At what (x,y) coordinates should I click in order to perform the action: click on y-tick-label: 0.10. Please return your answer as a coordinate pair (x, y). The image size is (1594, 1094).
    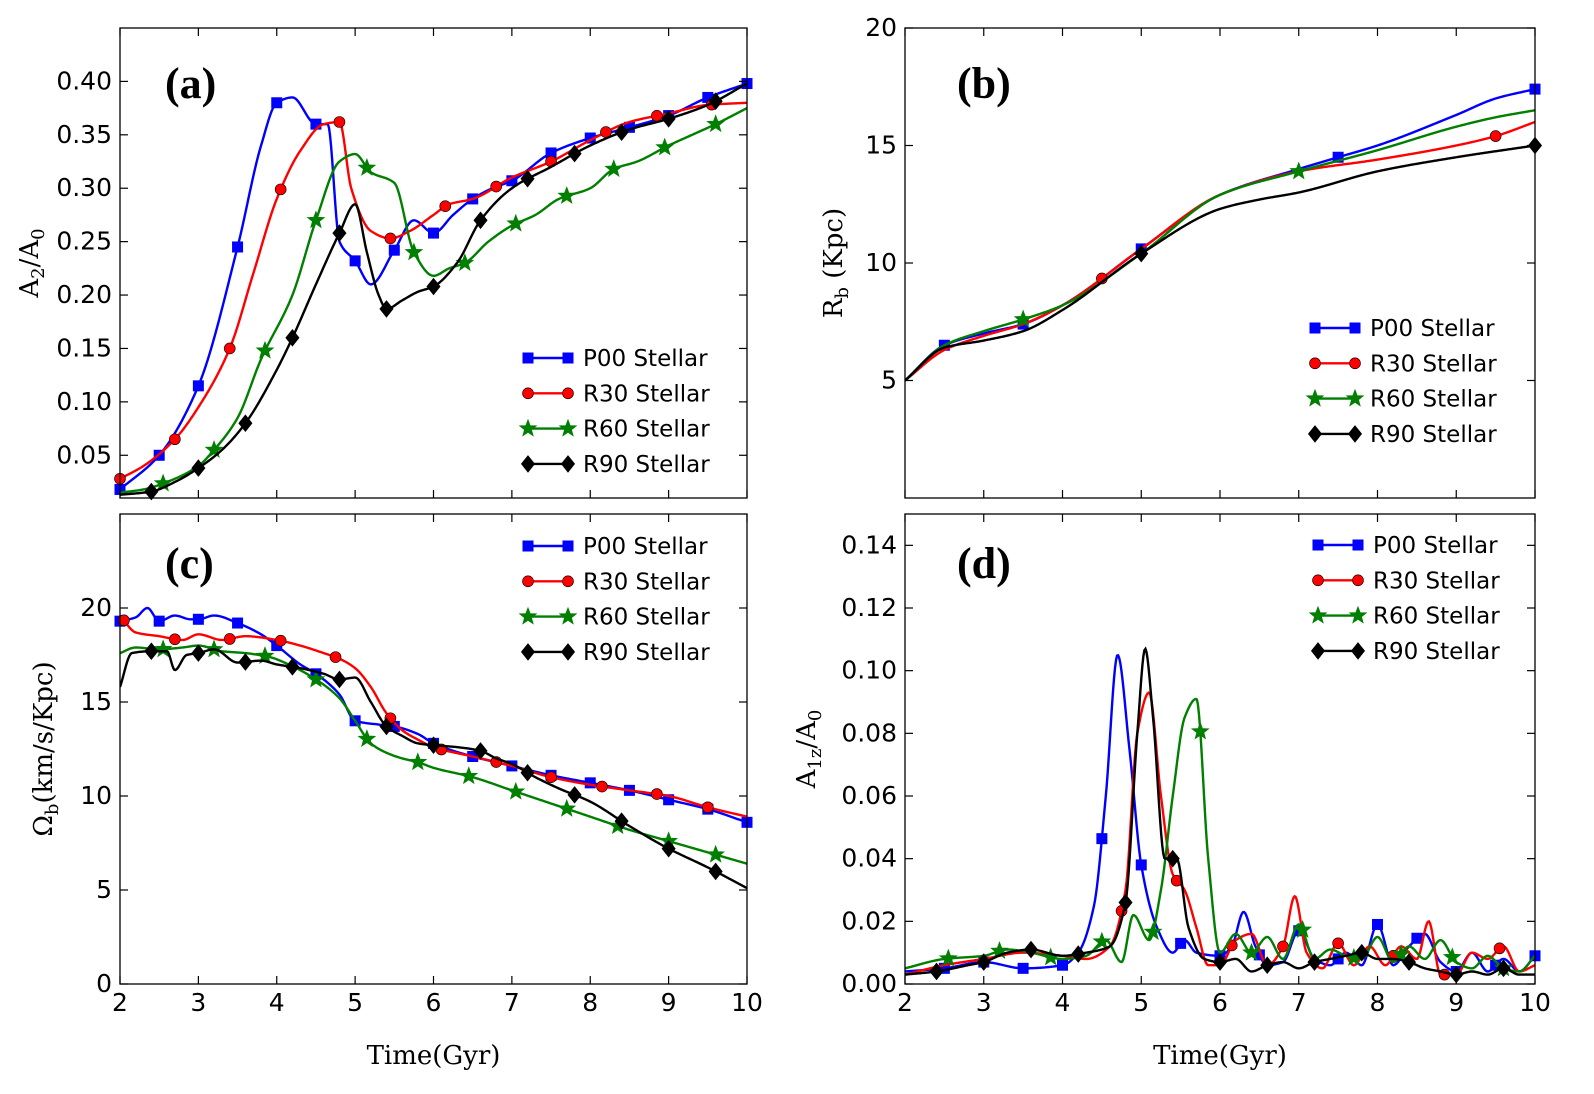
    Looking at the image, I should click on (84, 401).